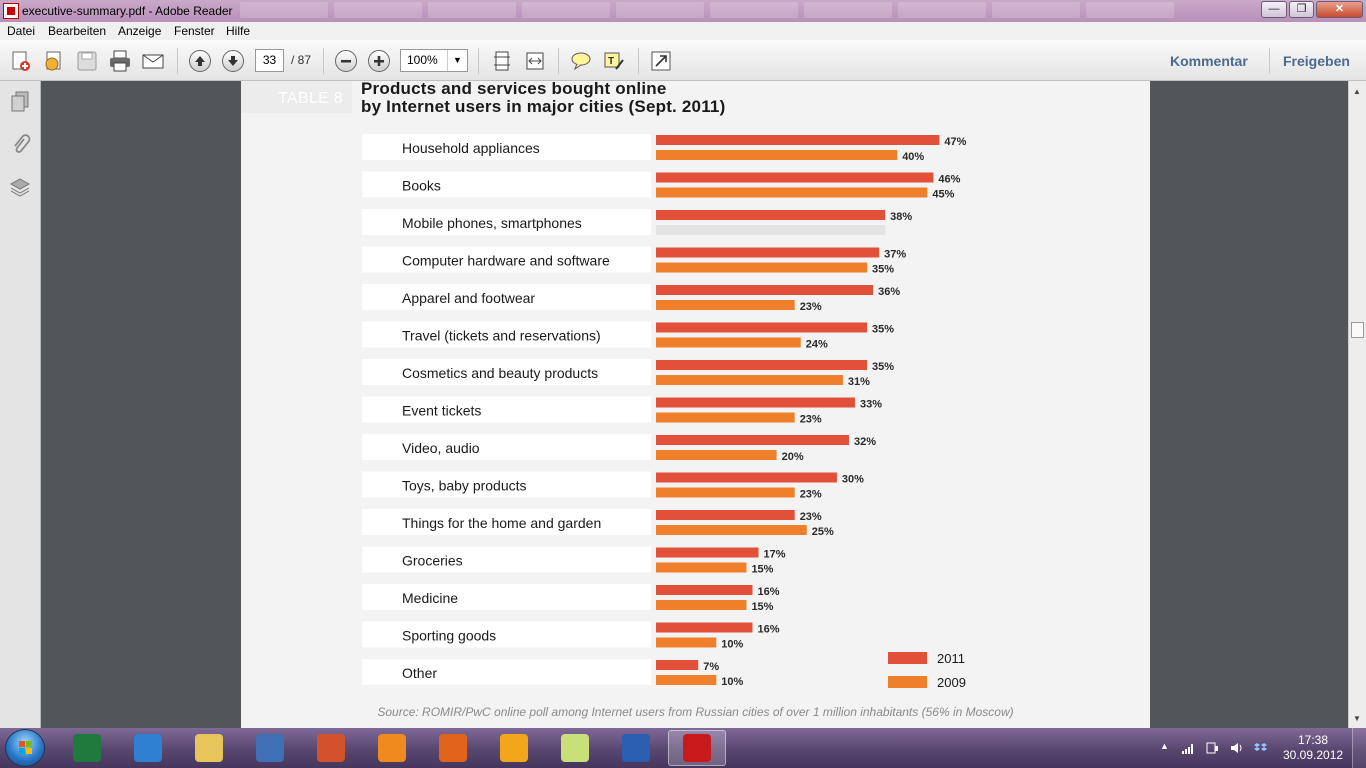 The width and height of the screenshot is (1366, 768). Describe the element at coordinates (1359, 748) in the screenshot. I see `show-desktop-button` at that location.